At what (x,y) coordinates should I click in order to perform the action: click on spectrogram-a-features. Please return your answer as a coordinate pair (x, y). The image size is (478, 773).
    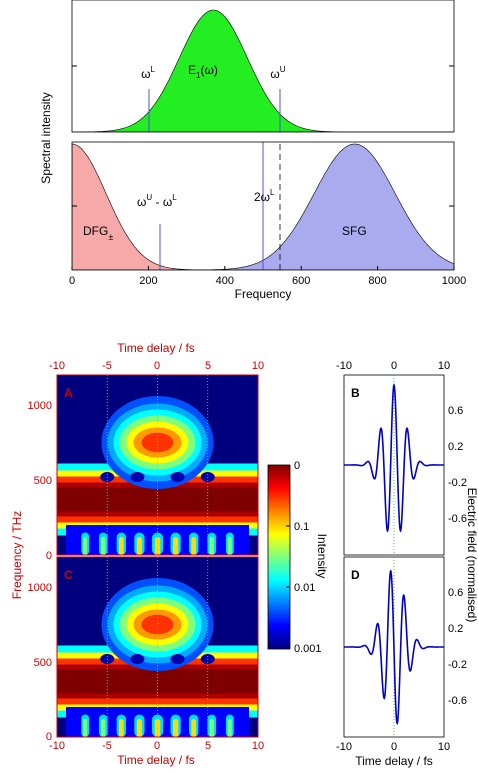
    Looking at the image, I should click on (157, 465).